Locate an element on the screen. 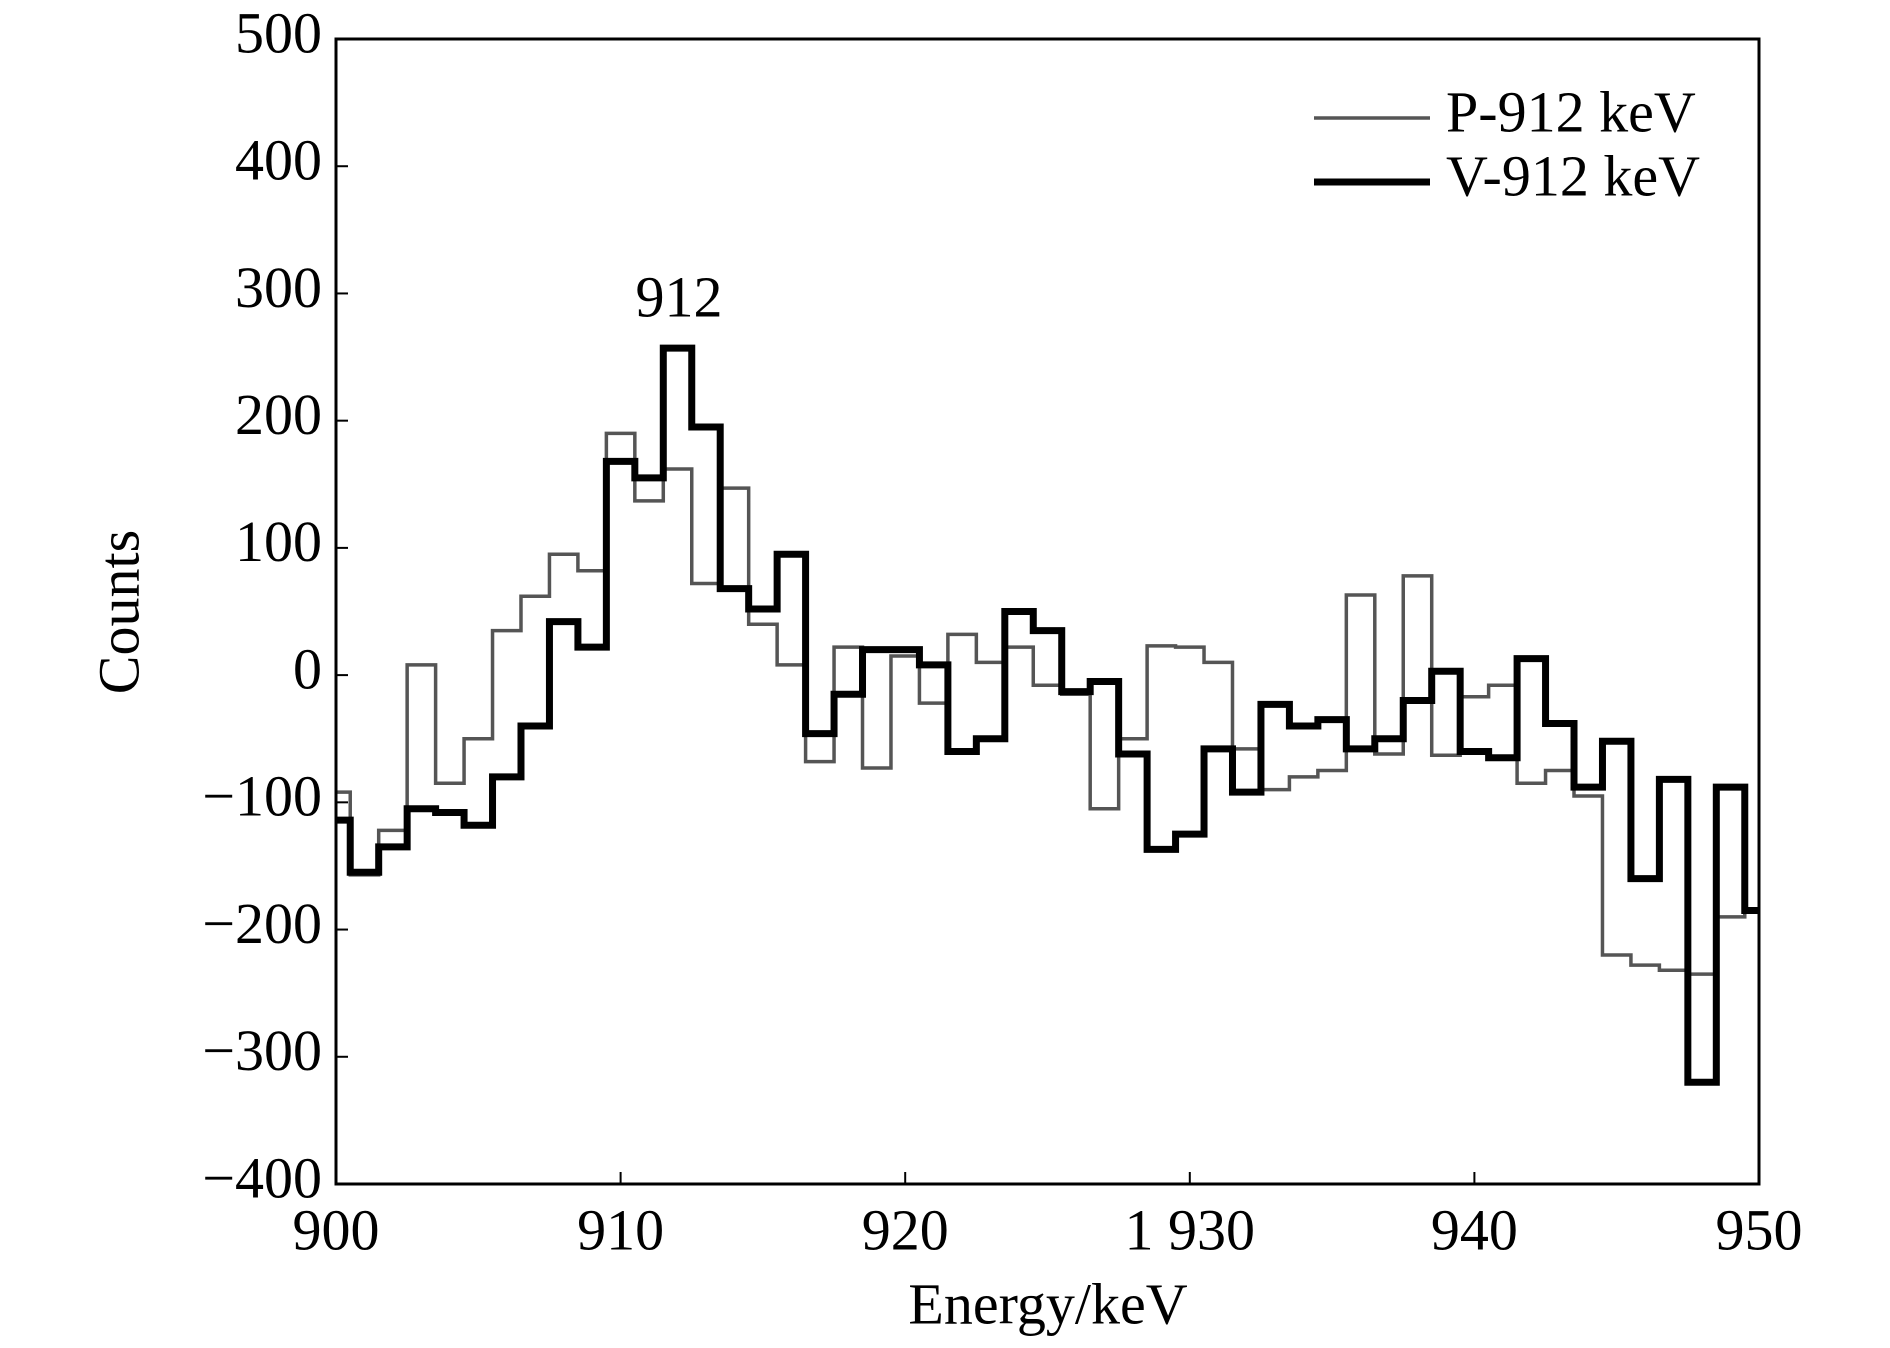  y-tick-label: −100 is located at coordinates (262, 796).